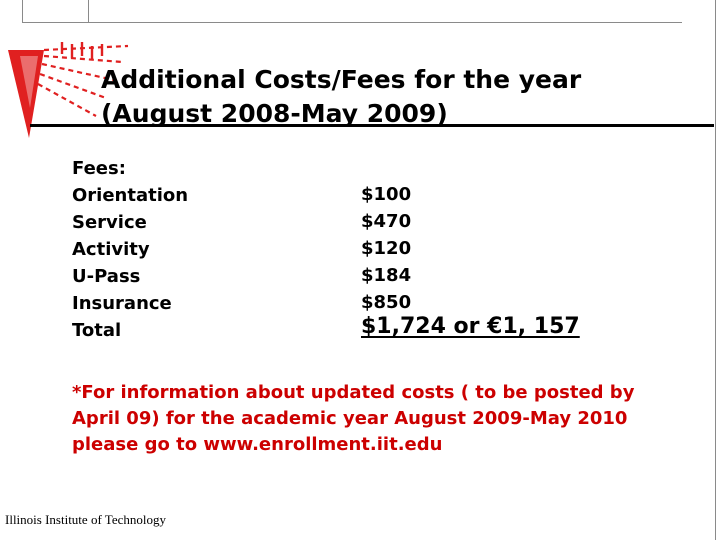 The height and width of the screenshot is (540, 720). I want to click on total-label: Total, so click(97, 330).